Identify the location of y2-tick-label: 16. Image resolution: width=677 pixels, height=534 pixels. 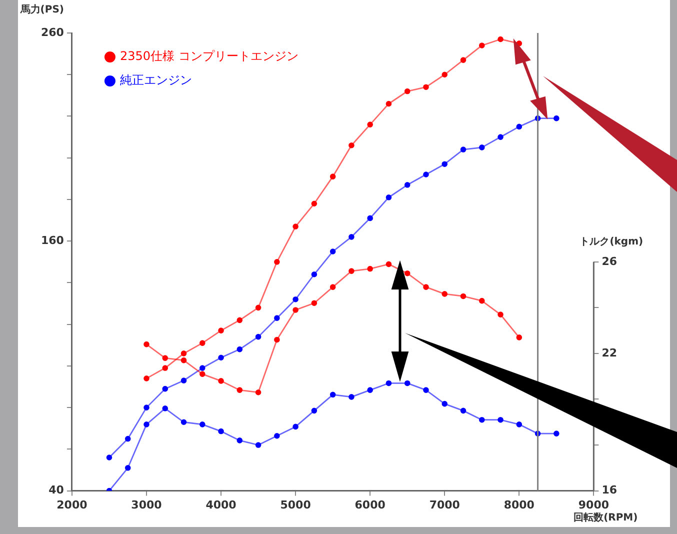
(610, 490).